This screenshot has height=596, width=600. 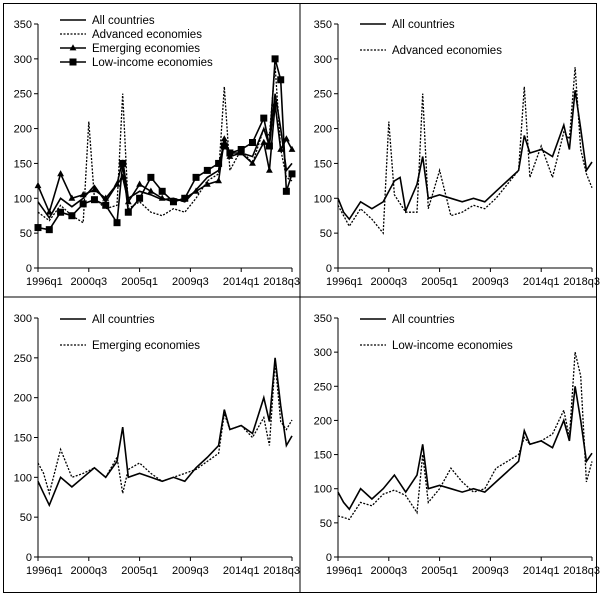 What do you see at coordinates (146, 49) in the screenshot?
I see `legend-label-emerging-economies: Emerging economies` at bounding box center [146, 49].